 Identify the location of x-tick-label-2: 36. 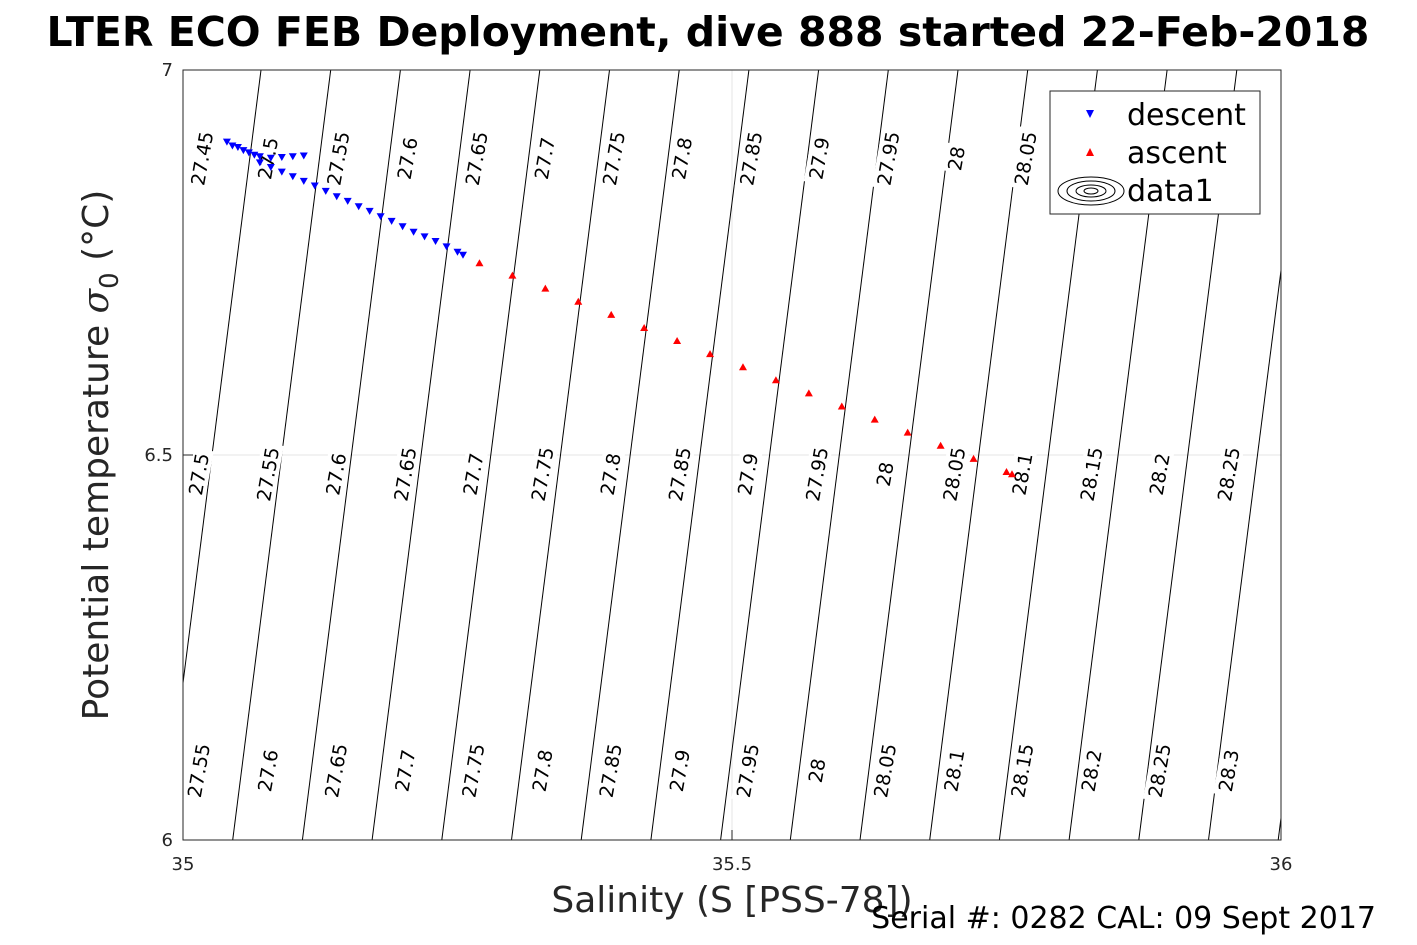
(1281, 864).